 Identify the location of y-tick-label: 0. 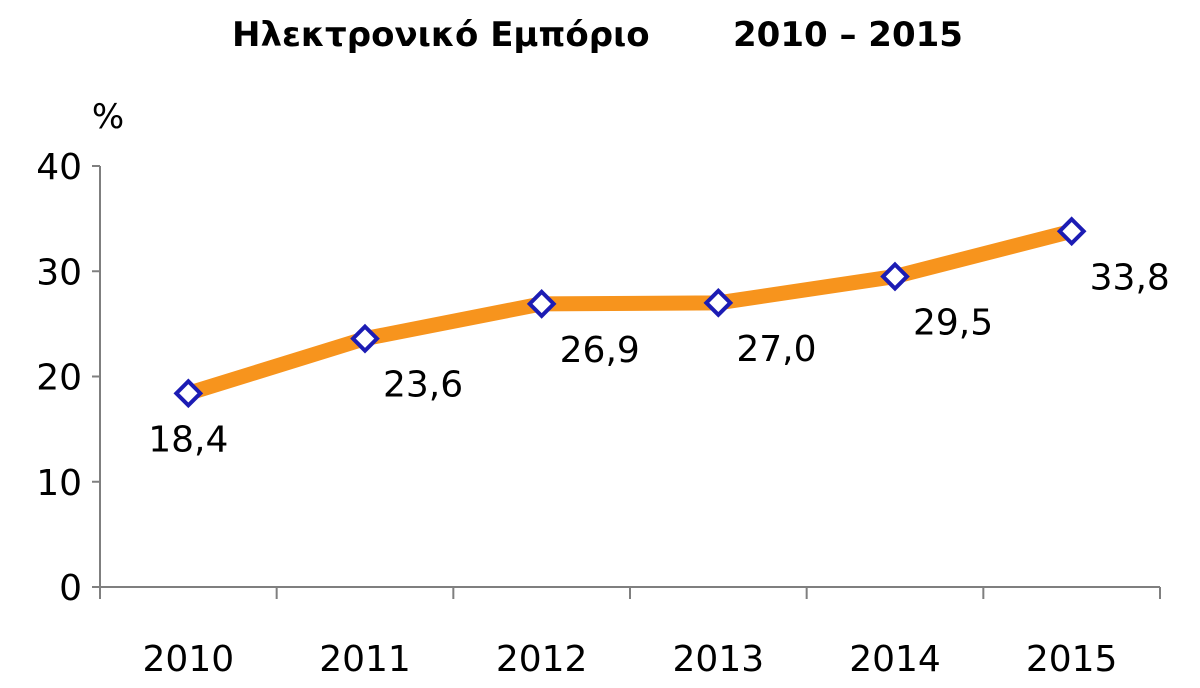
(70, 588).